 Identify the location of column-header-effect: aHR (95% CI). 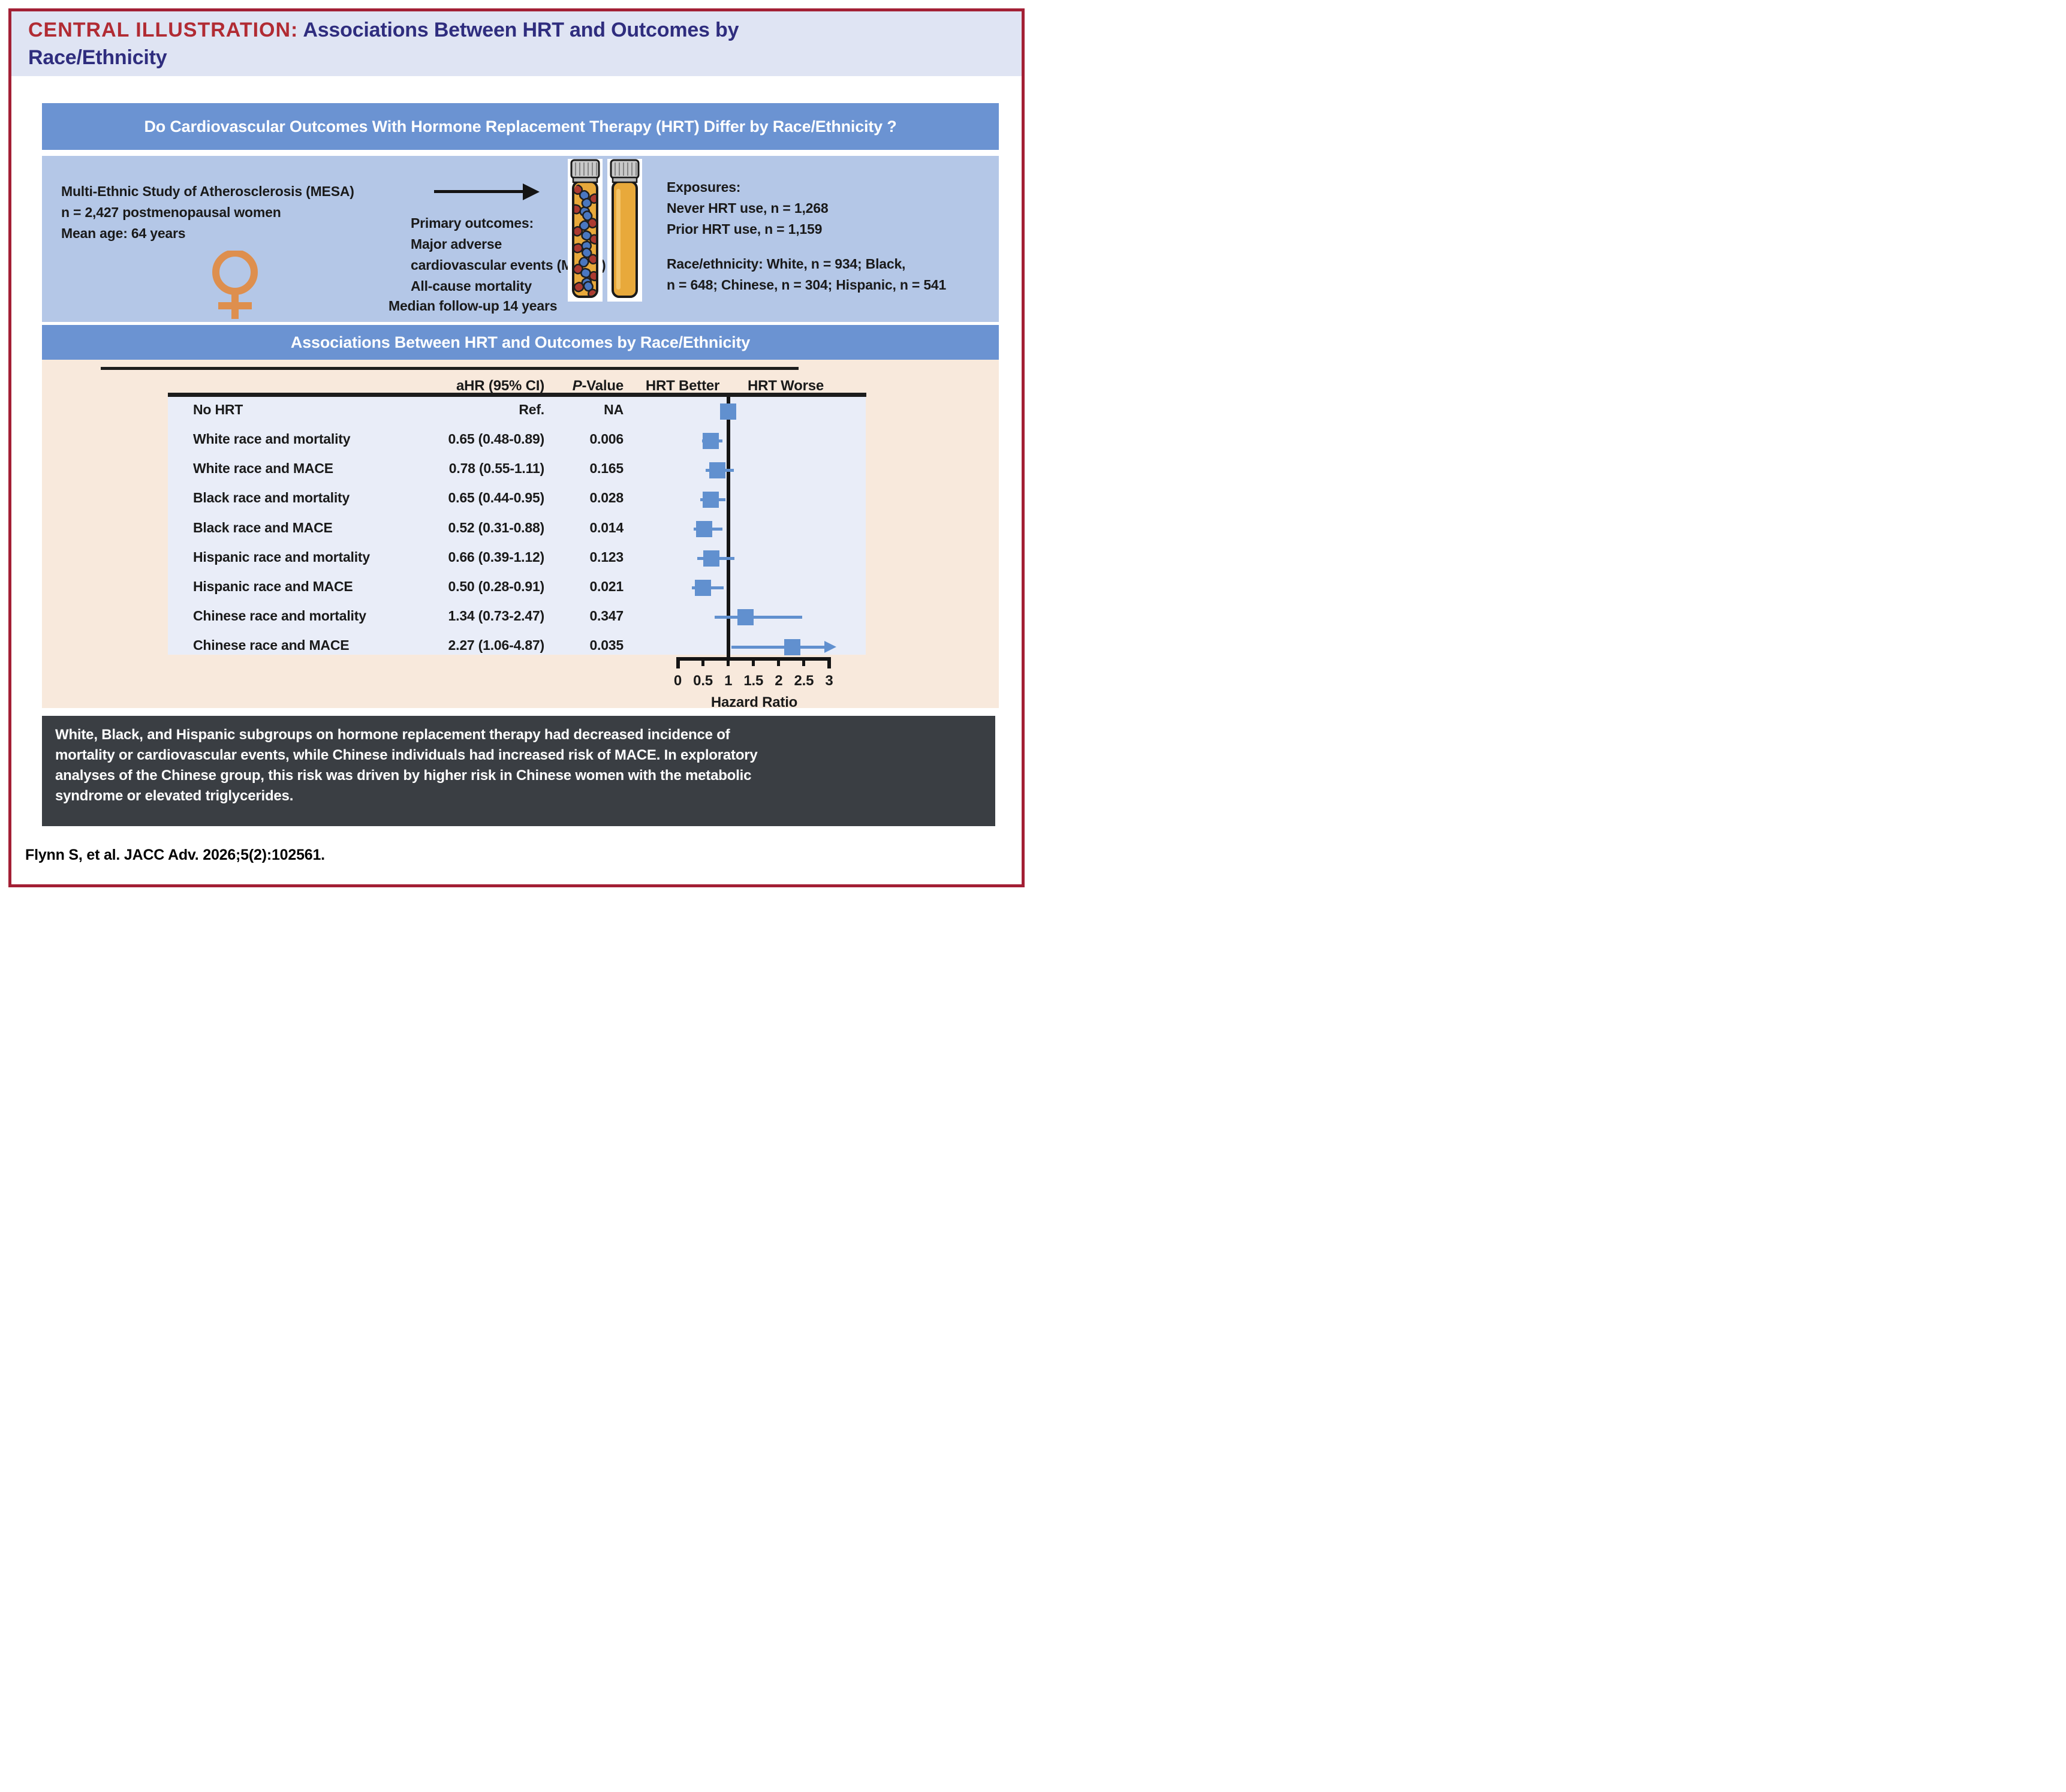
(500, 386).